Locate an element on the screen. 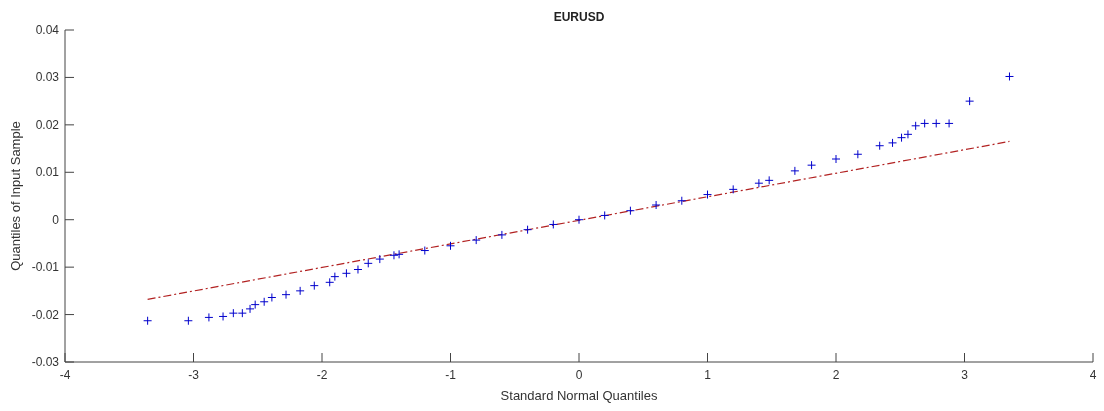 This screenshot has height=411, width=1104. x-tick-label: 2 is located at coordinates (836, 375).